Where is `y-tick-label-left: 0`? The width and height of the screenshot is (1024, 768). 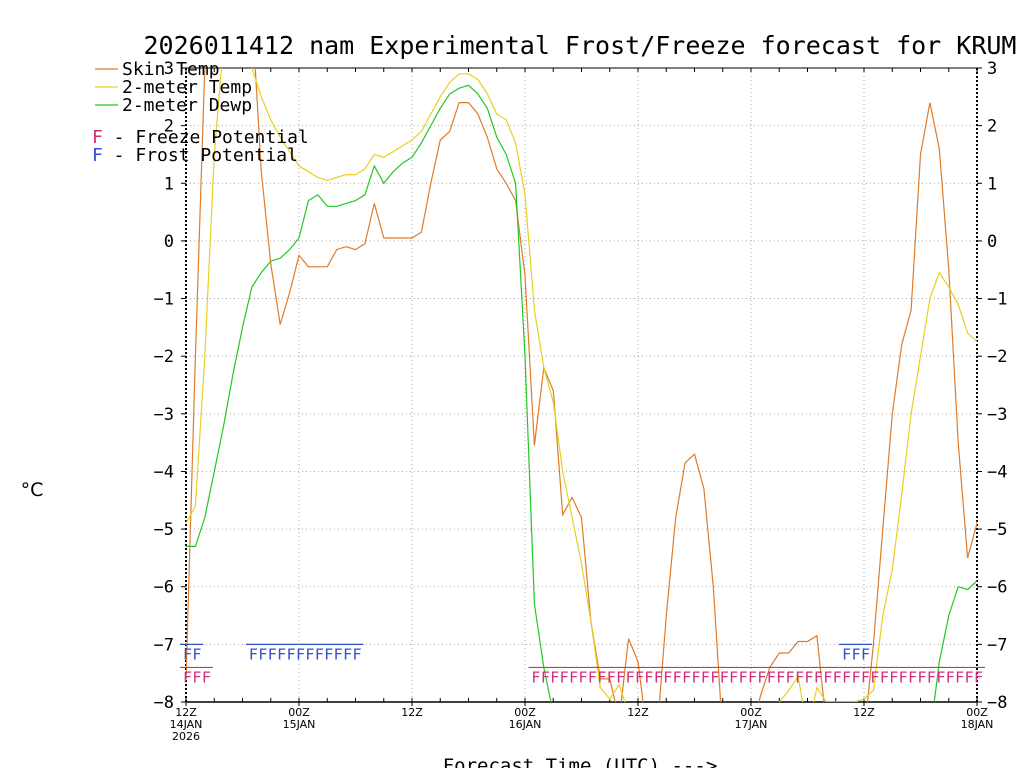
y-tick-label-left: 0 is located at coordinates (169, 242).